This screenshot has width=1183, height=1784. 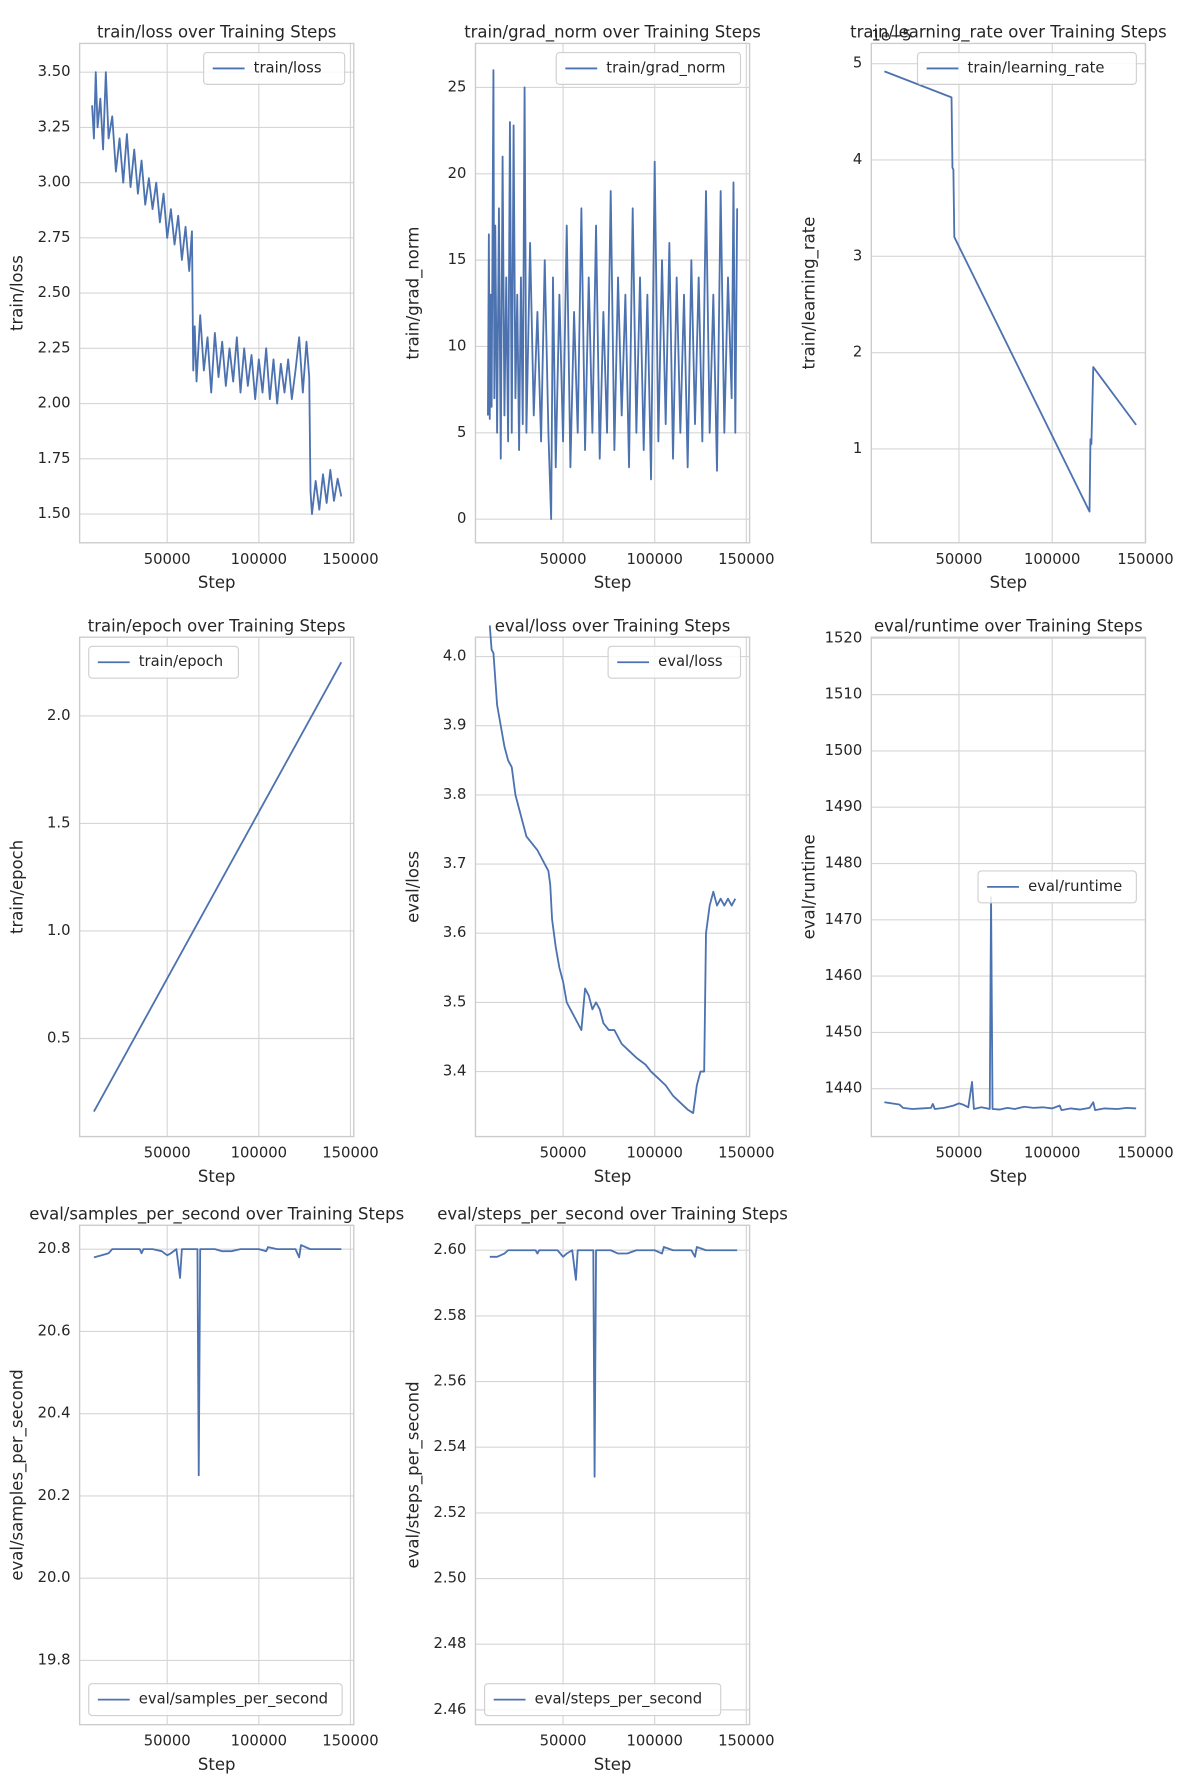 I want to click on y-tick-label: 4, so click(x=857, y=159).